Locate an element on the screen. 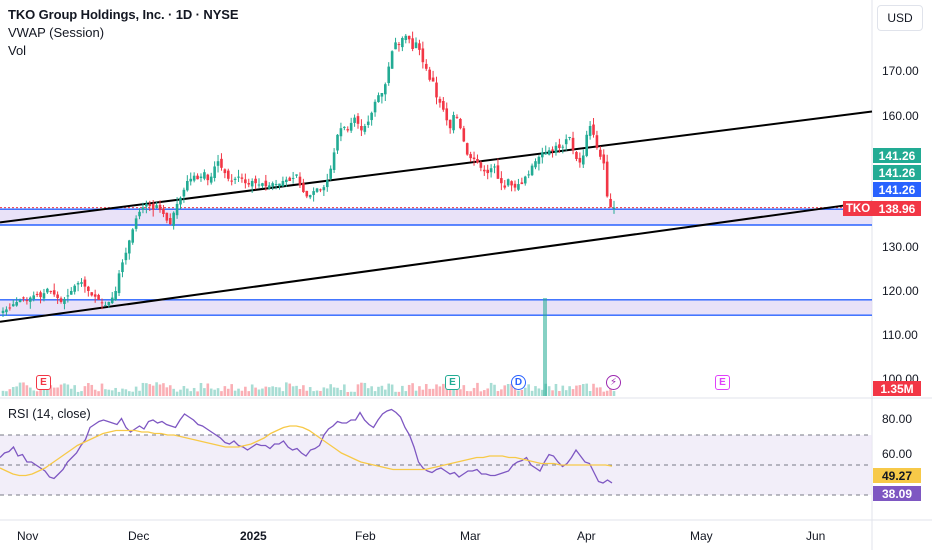 This screenshot has height=550, width=932. rsi-tick: 60.00 is located at coordinates (897, 454).